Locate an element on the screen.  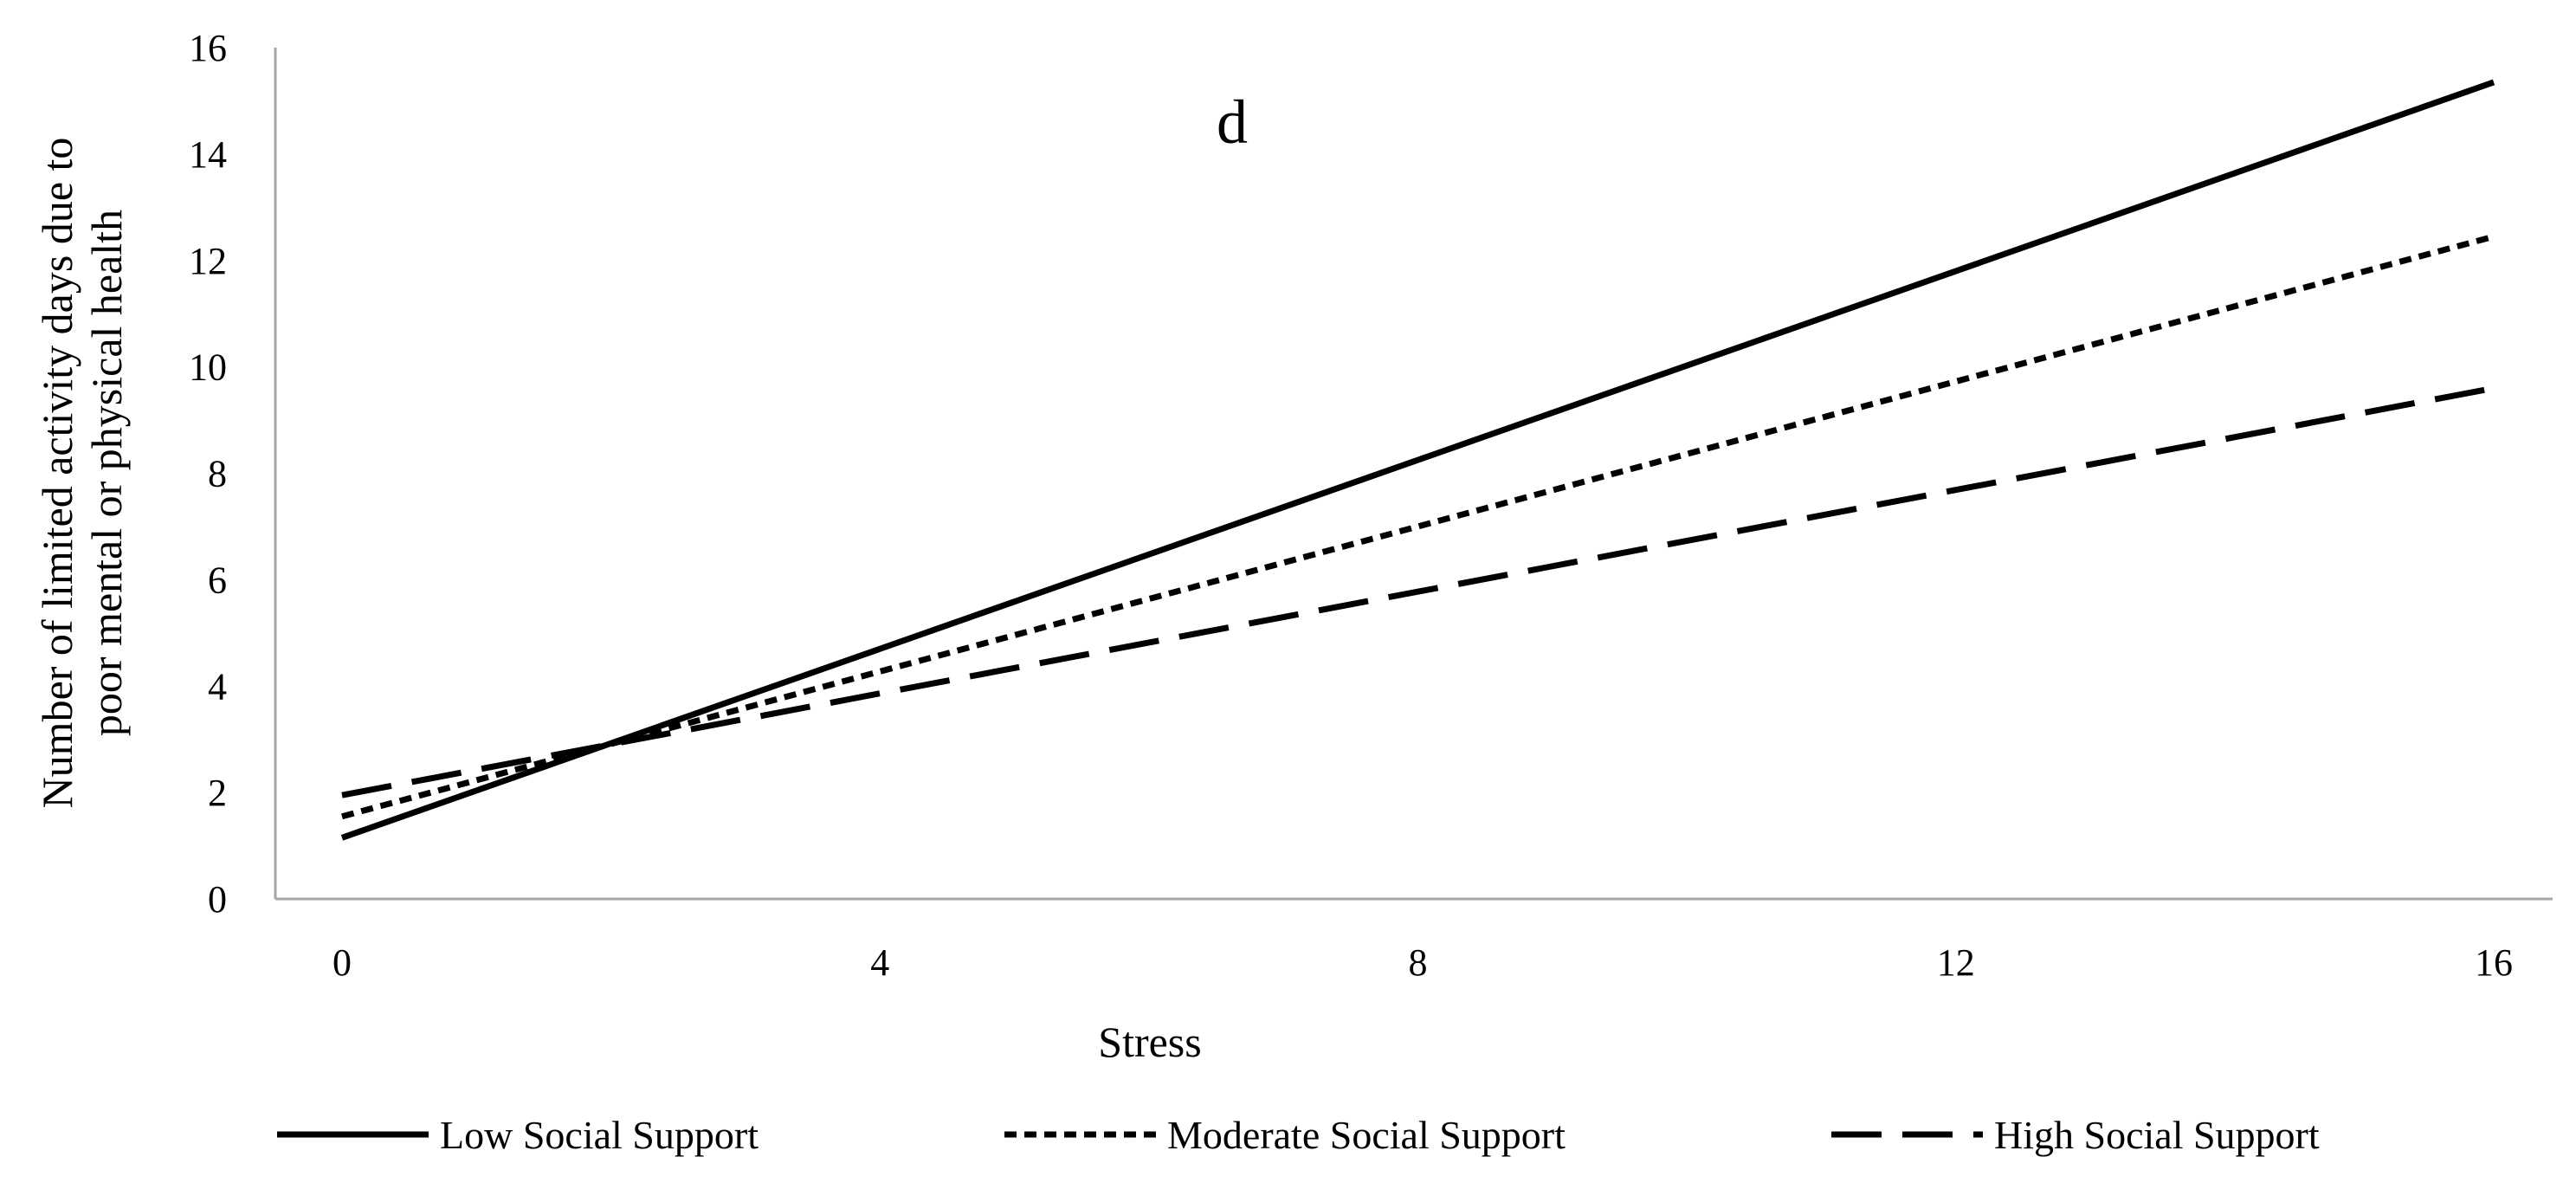
y-axis-title-line-1: Number of limited activity days due to is located at coordinates (57, 473).